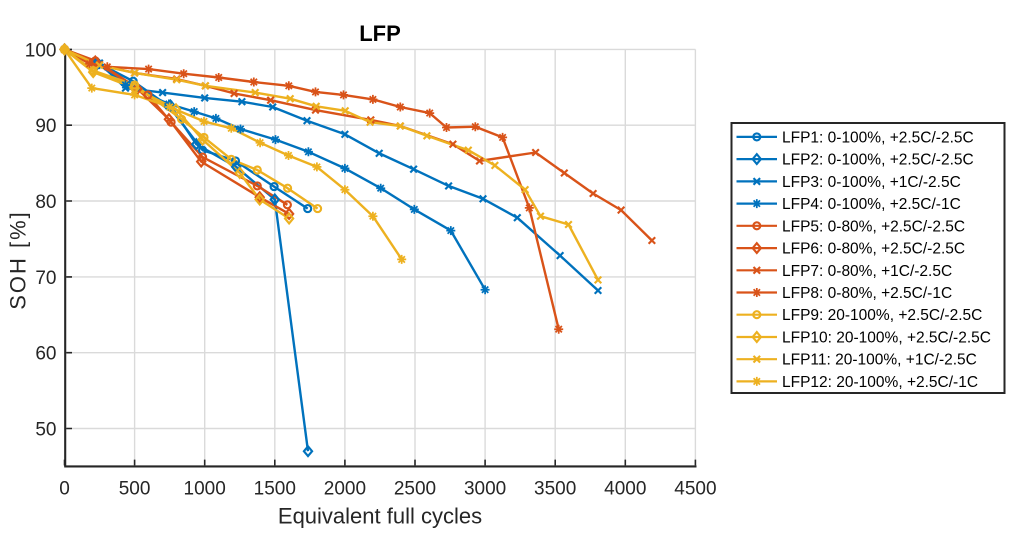 This screenshot has height=555, width=1024. What do you see at coordinates (41, 50) in the screenshot?
I see `svg-text: 100` at bounding box center [41, 50].